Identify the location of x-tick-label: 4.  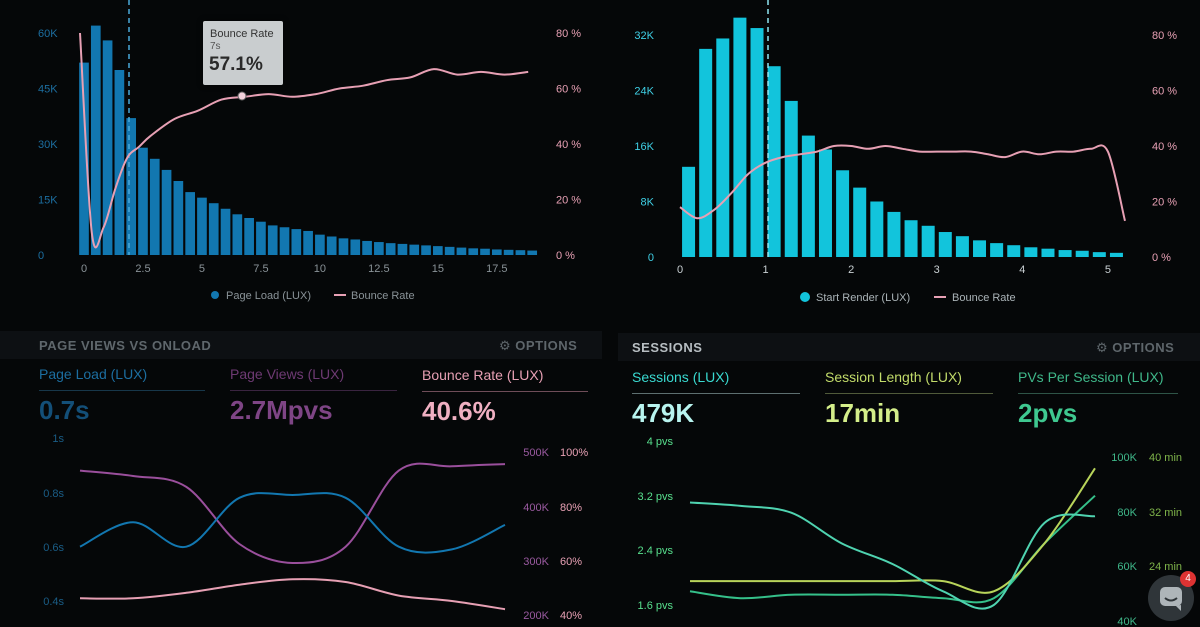
(1022, 270).